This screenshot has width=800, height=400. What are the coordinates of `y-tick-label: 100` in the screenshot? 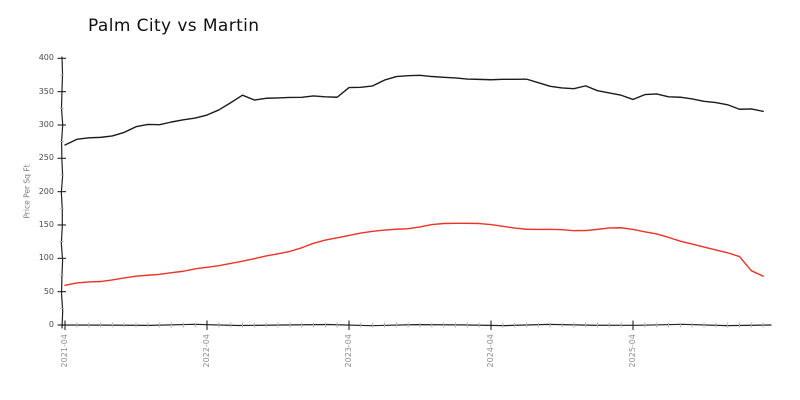 It's located at (46, 258).